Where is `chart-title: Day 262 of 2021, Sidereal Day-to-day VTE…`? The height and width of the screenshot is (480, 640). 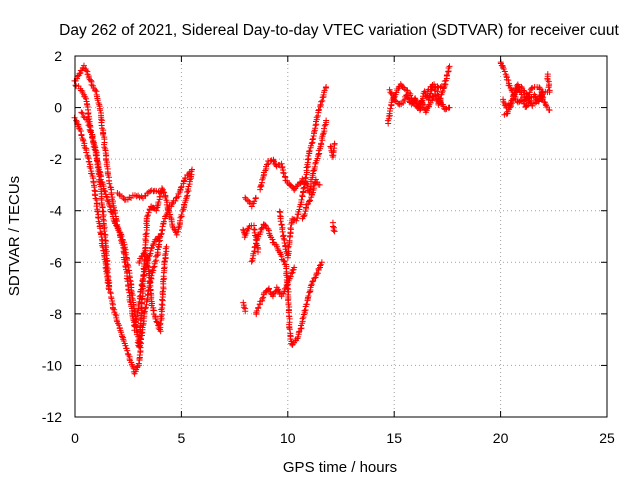
chart-title: Day 262 of 2021, Sidereal Day-to-day VTE… is located at coordinates (339, 30).